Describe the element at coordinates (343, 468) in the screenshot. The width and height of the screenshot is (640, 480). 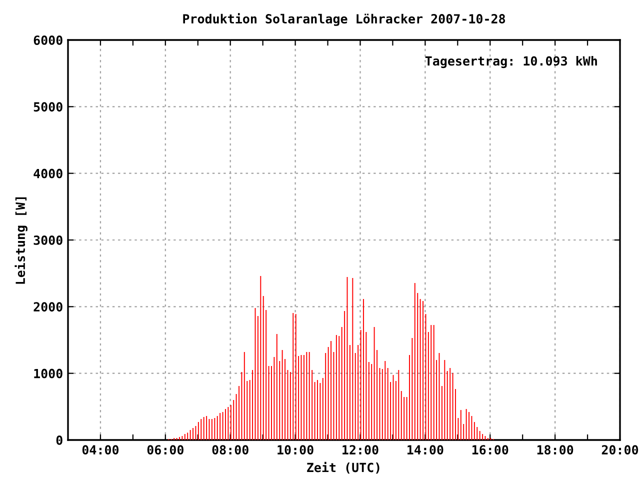
I see `x-axis-title: Zeit (UTC)` at that location.